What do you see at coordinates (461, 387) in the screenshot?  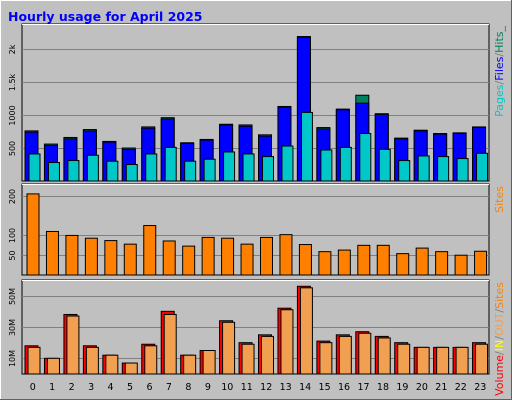 I see `x-tick-label-22: 22` at bounding box center [461, 387].